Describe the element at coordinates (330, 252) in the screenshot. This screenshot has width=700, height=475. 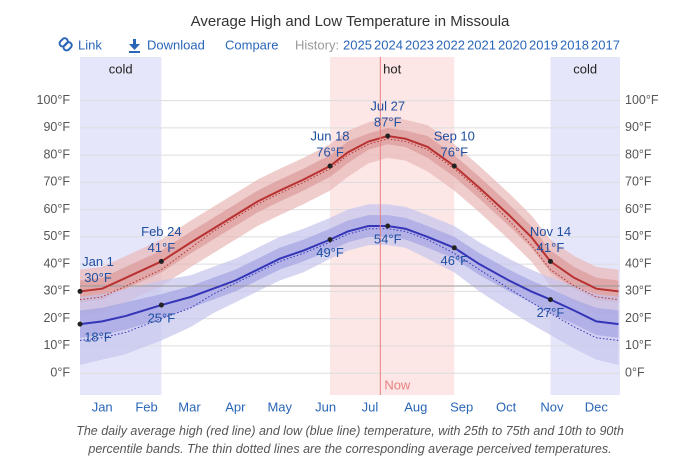
I see `annotation-value: 49°F` at that location.